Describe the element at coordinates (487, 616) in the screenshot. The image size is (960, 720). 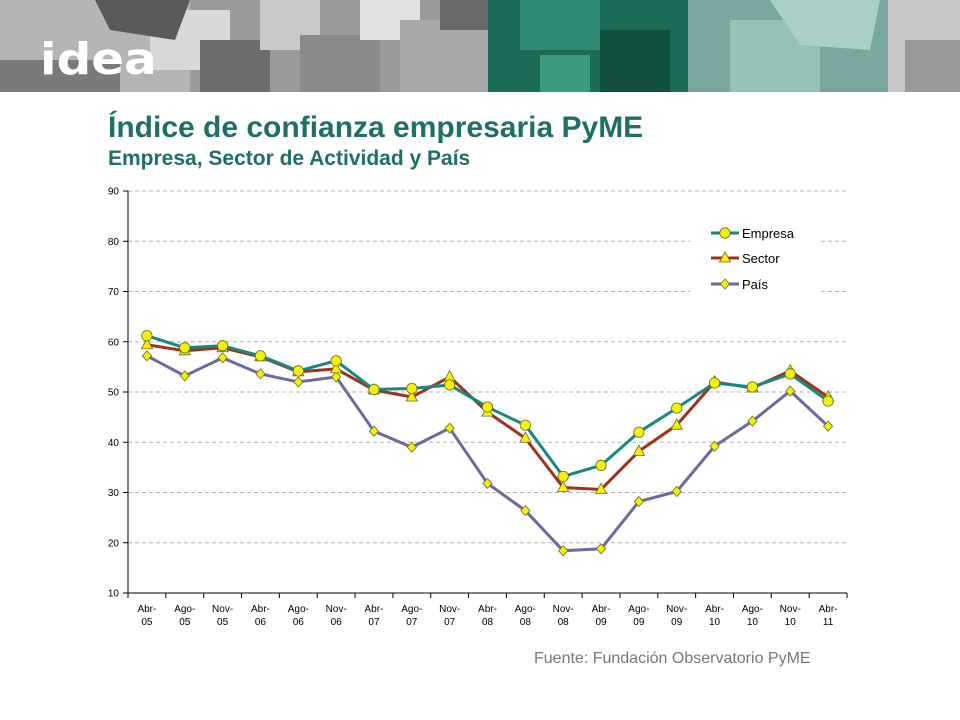
I see `x-tick-label: Abr-08` at that location.